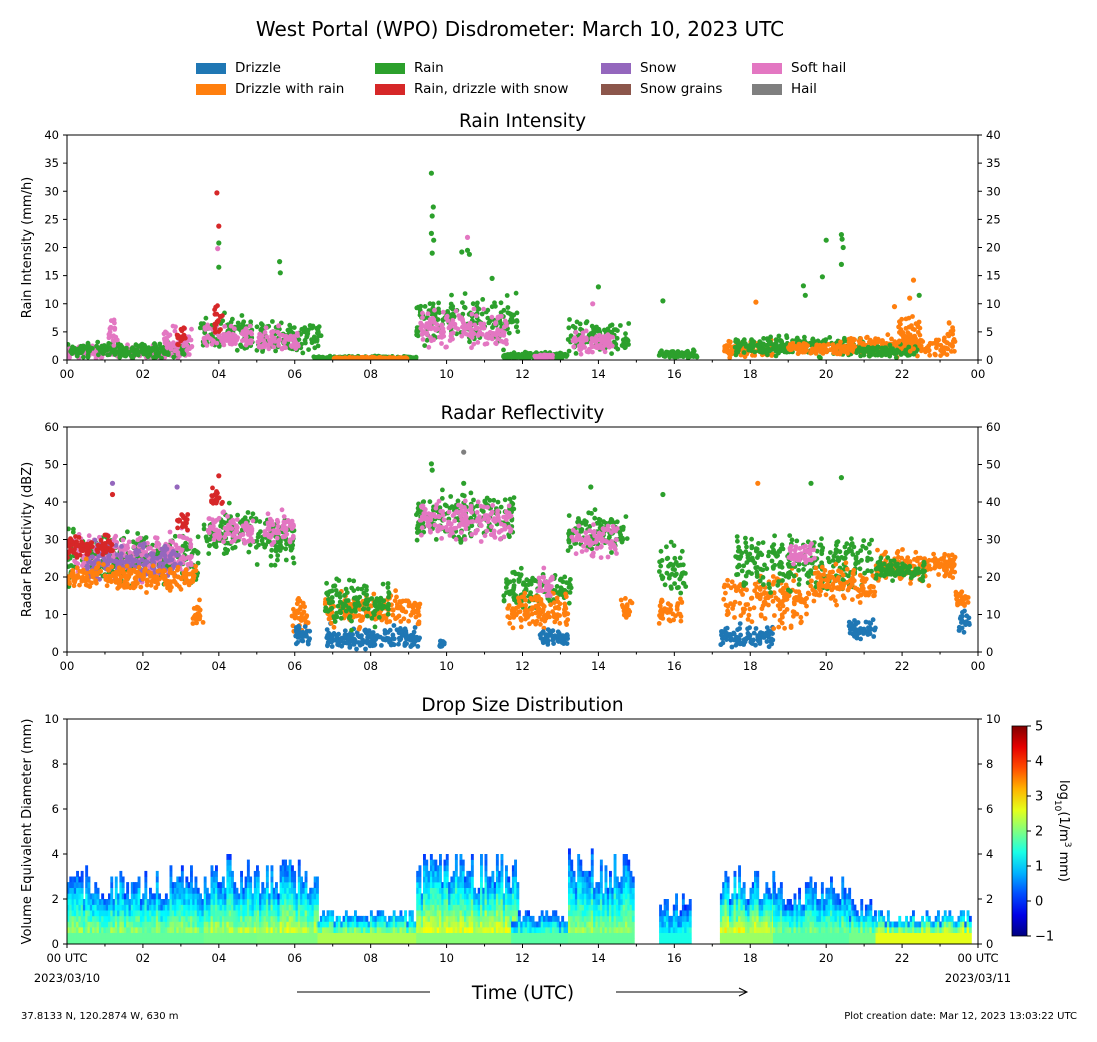 This screenshot has width=1097, height=1042. Describe the element at coordinates (67, 374) in the screenshot. I see `x-tick-label: 00` at that location.